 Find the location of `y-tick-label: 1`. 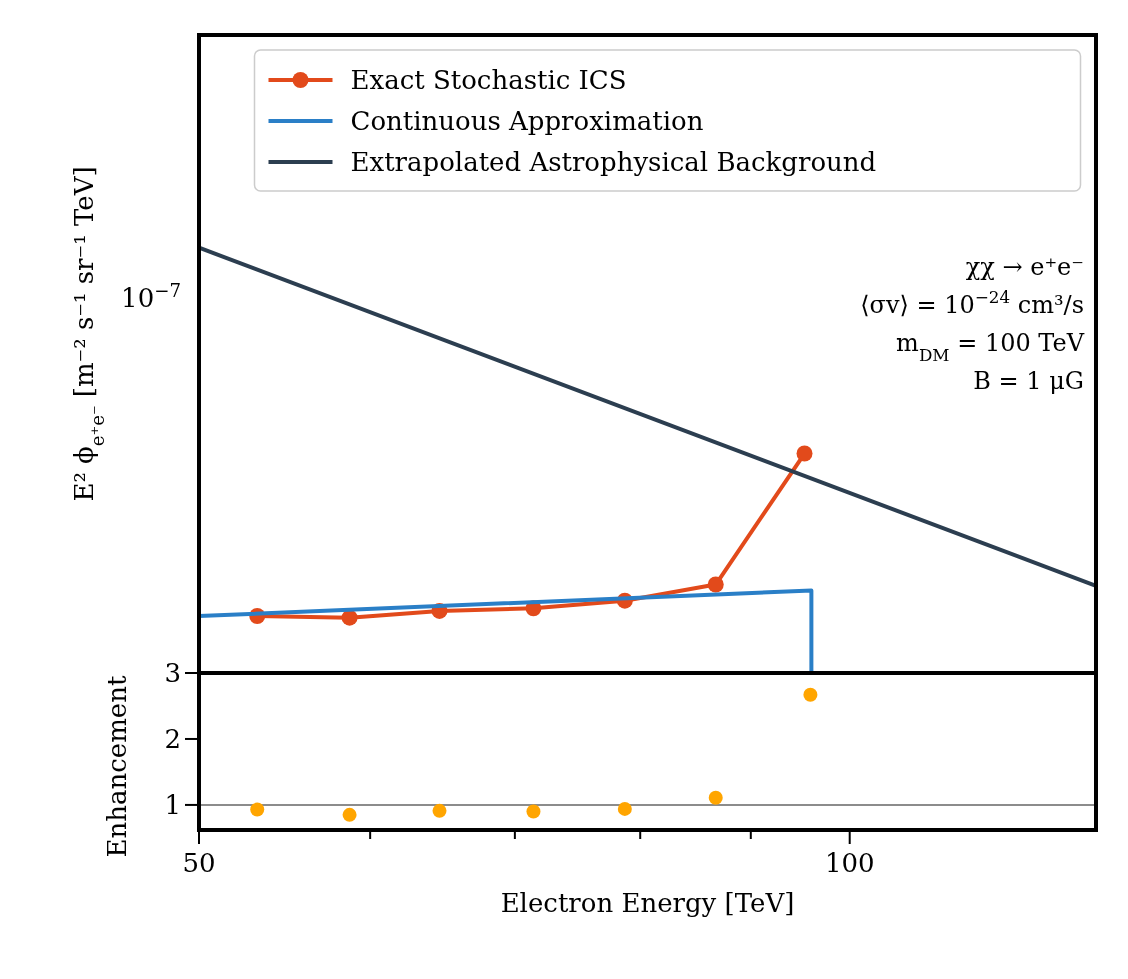

y-tick-label: 1 is located at coordinates (172, 805).